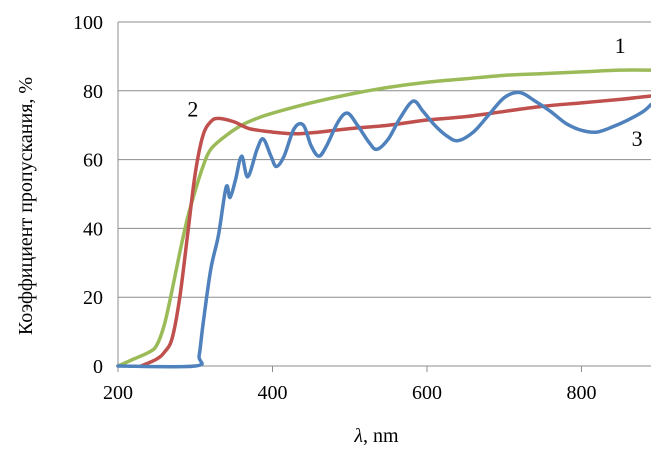  I want to click on series-label-2: 2, so click(192, 109).